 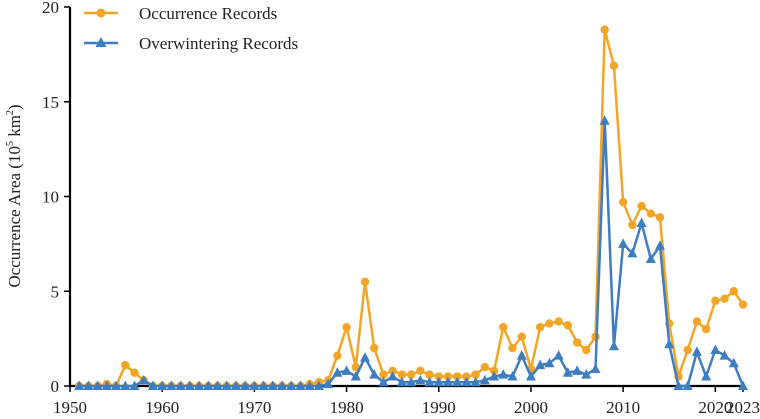 I want to click on legend-marker-occurrence, so click(x=101, y=13).